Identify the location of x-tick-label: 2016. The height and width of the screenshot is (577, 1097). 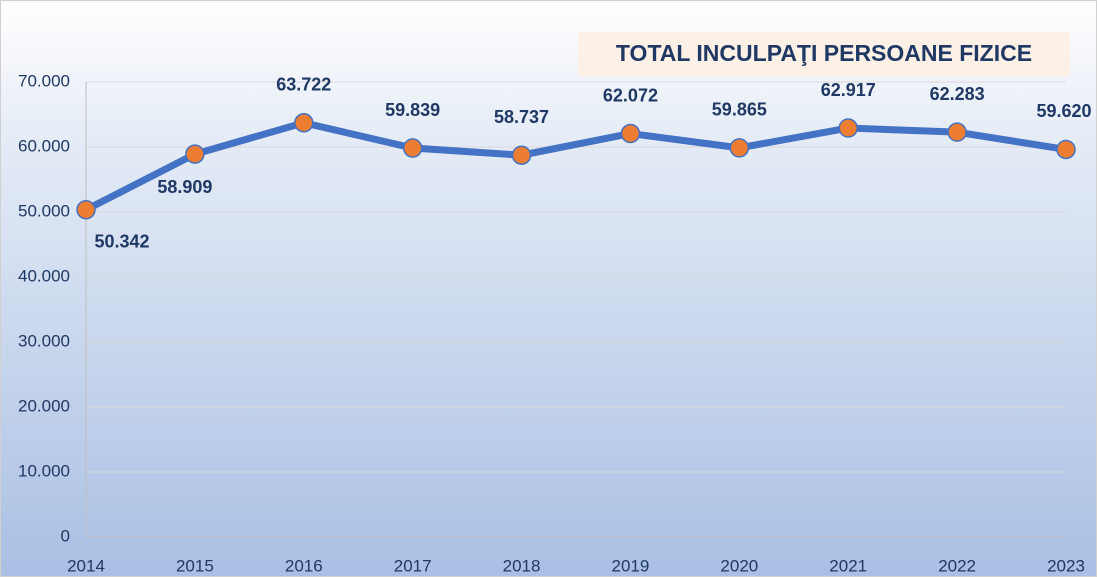
(304, 565).